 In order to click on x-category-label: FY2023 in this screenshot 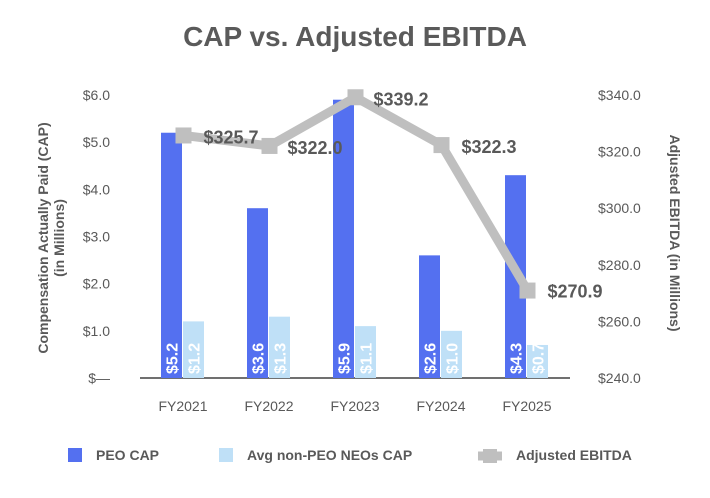, I will do `click(354, 406)`.